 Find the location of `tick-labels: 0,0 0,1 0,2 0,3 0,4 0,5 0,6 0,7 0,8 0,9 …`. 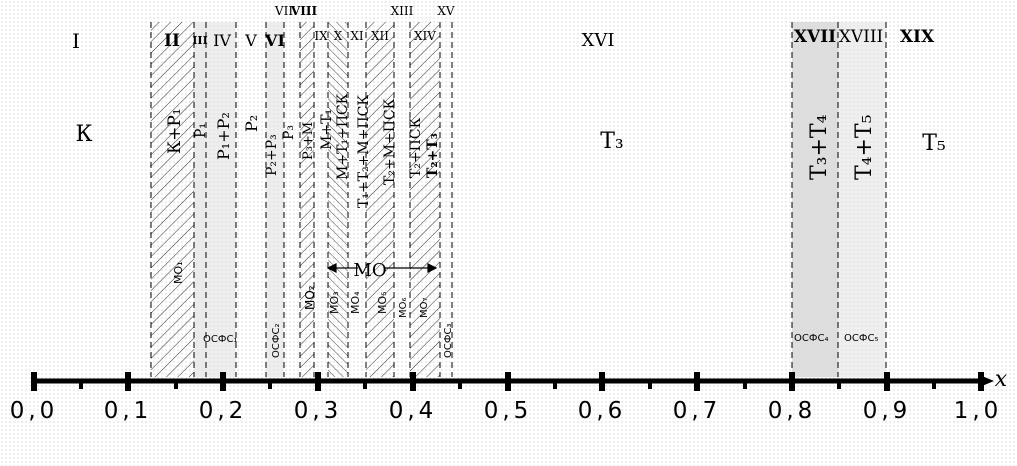

tick-labels: 0,0 0,1 0,2 0,3 0,4 0,5 0,6 0,7 0,8 0,9 … is located at coordinates (506, 411).